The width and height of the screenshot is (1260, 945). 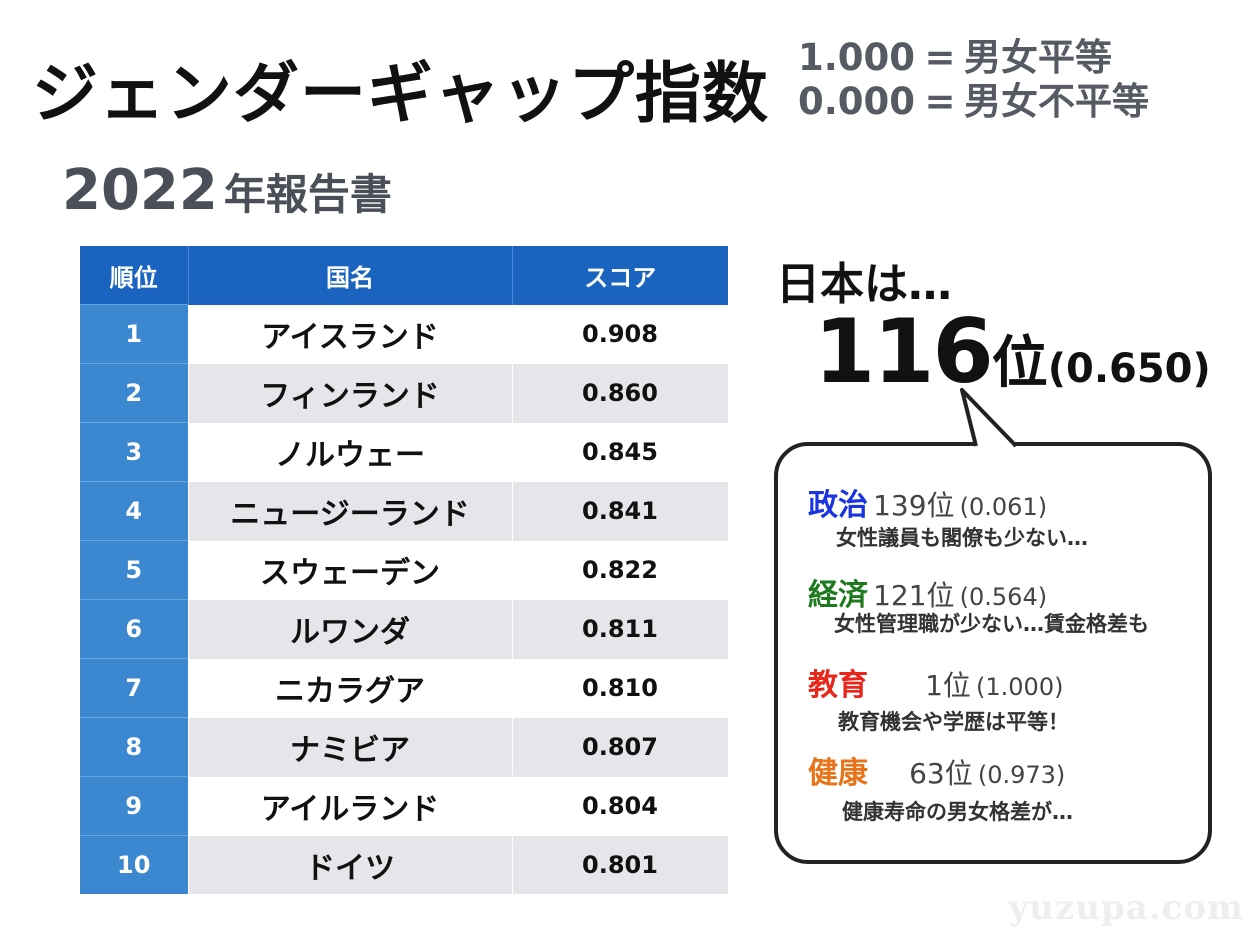 I want to click on score-cell: 0.801, so click(x=620, y=864).